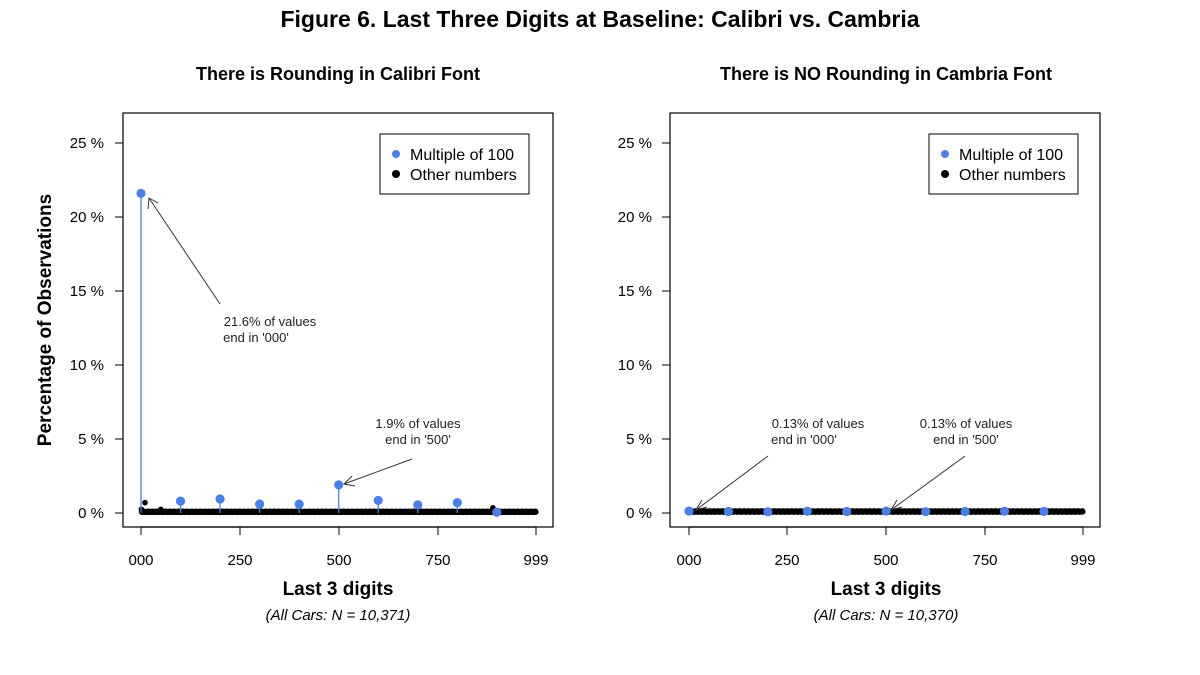 The image size is (1200, 675). Describe the element at coordinates (886, 74) in the screenshot. I see `chart-title: There is NO Rounding in Cambria Font` at that location.